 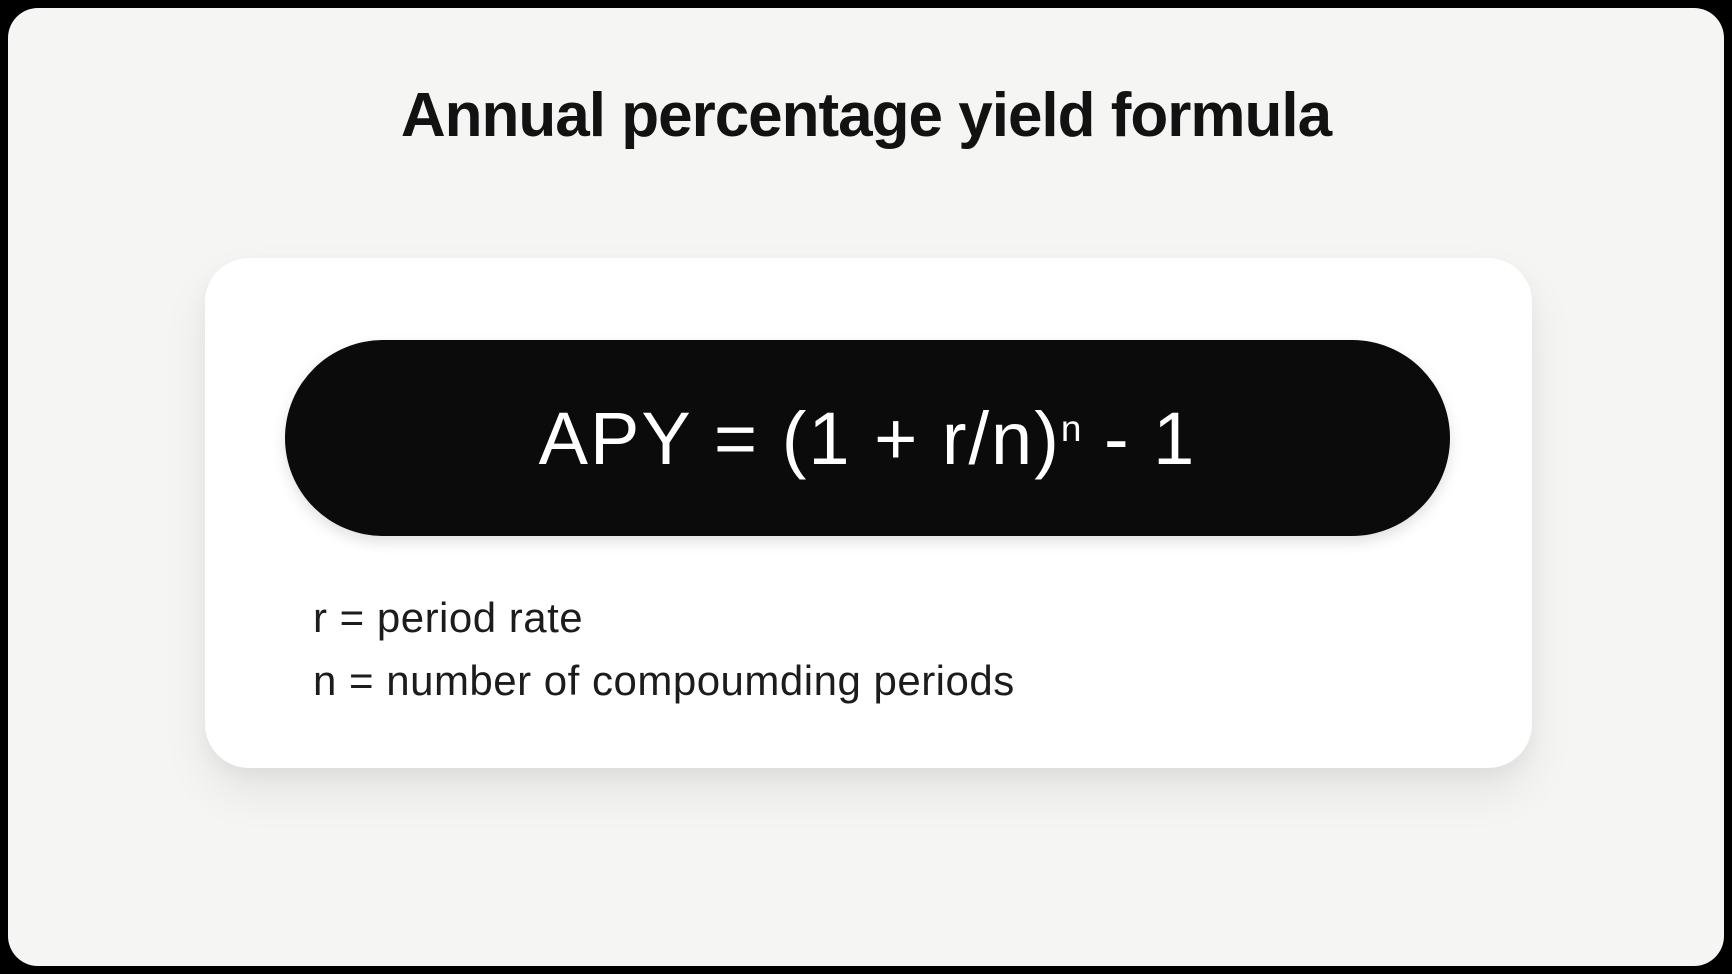 I want to click on page-title: Annual percentage yield formula, so click(x=866, y=115).